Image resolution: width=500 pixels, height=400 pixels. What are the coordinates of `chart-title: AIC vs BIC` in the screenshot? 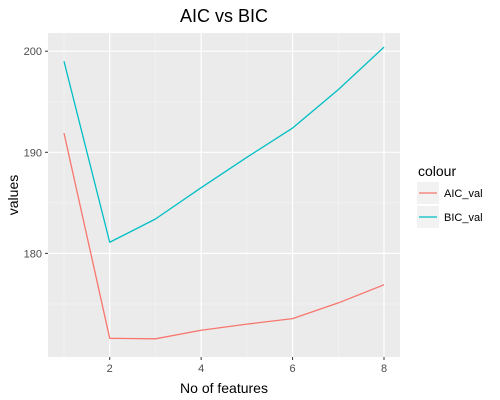 It's located at (224, 16).